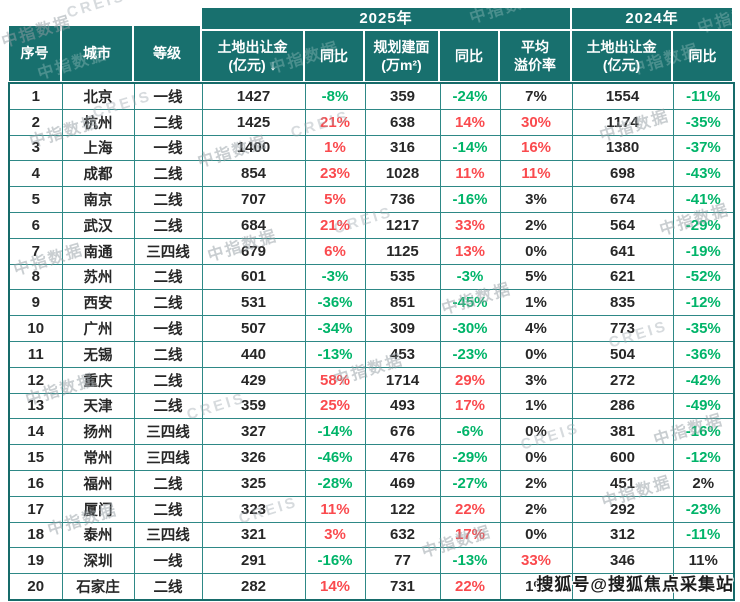 Image resolution: width=740 pixels, height=602 pixels. What do you see at coordinates (35, 483) in the screenshot?
I see `cell-no: 16` at bounding box center [35, 483].